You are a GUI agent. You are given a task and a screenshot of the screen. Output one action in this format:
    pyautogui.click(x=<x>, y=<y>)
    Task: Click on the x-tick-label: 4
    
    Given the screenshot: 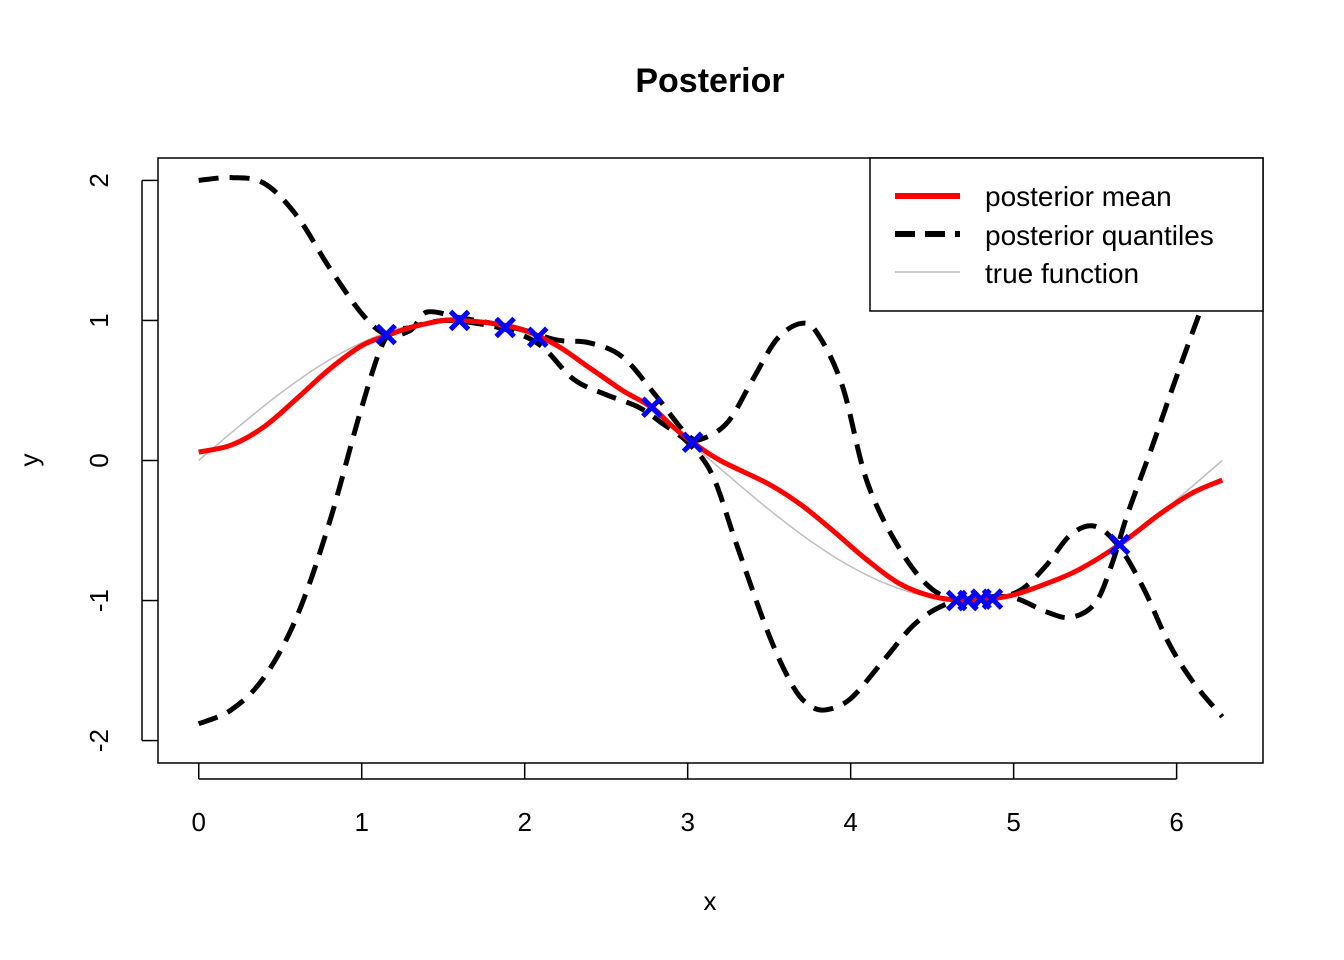 What is the action you would take?
    pyautogui.click(x=850, y=822)
    